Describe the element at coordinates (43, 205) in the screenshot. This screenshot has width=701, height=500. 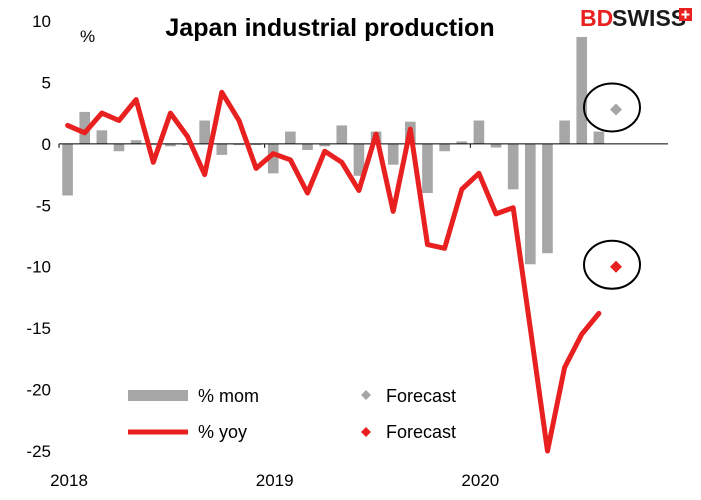
I see `y-tick-label: -5` at that location.